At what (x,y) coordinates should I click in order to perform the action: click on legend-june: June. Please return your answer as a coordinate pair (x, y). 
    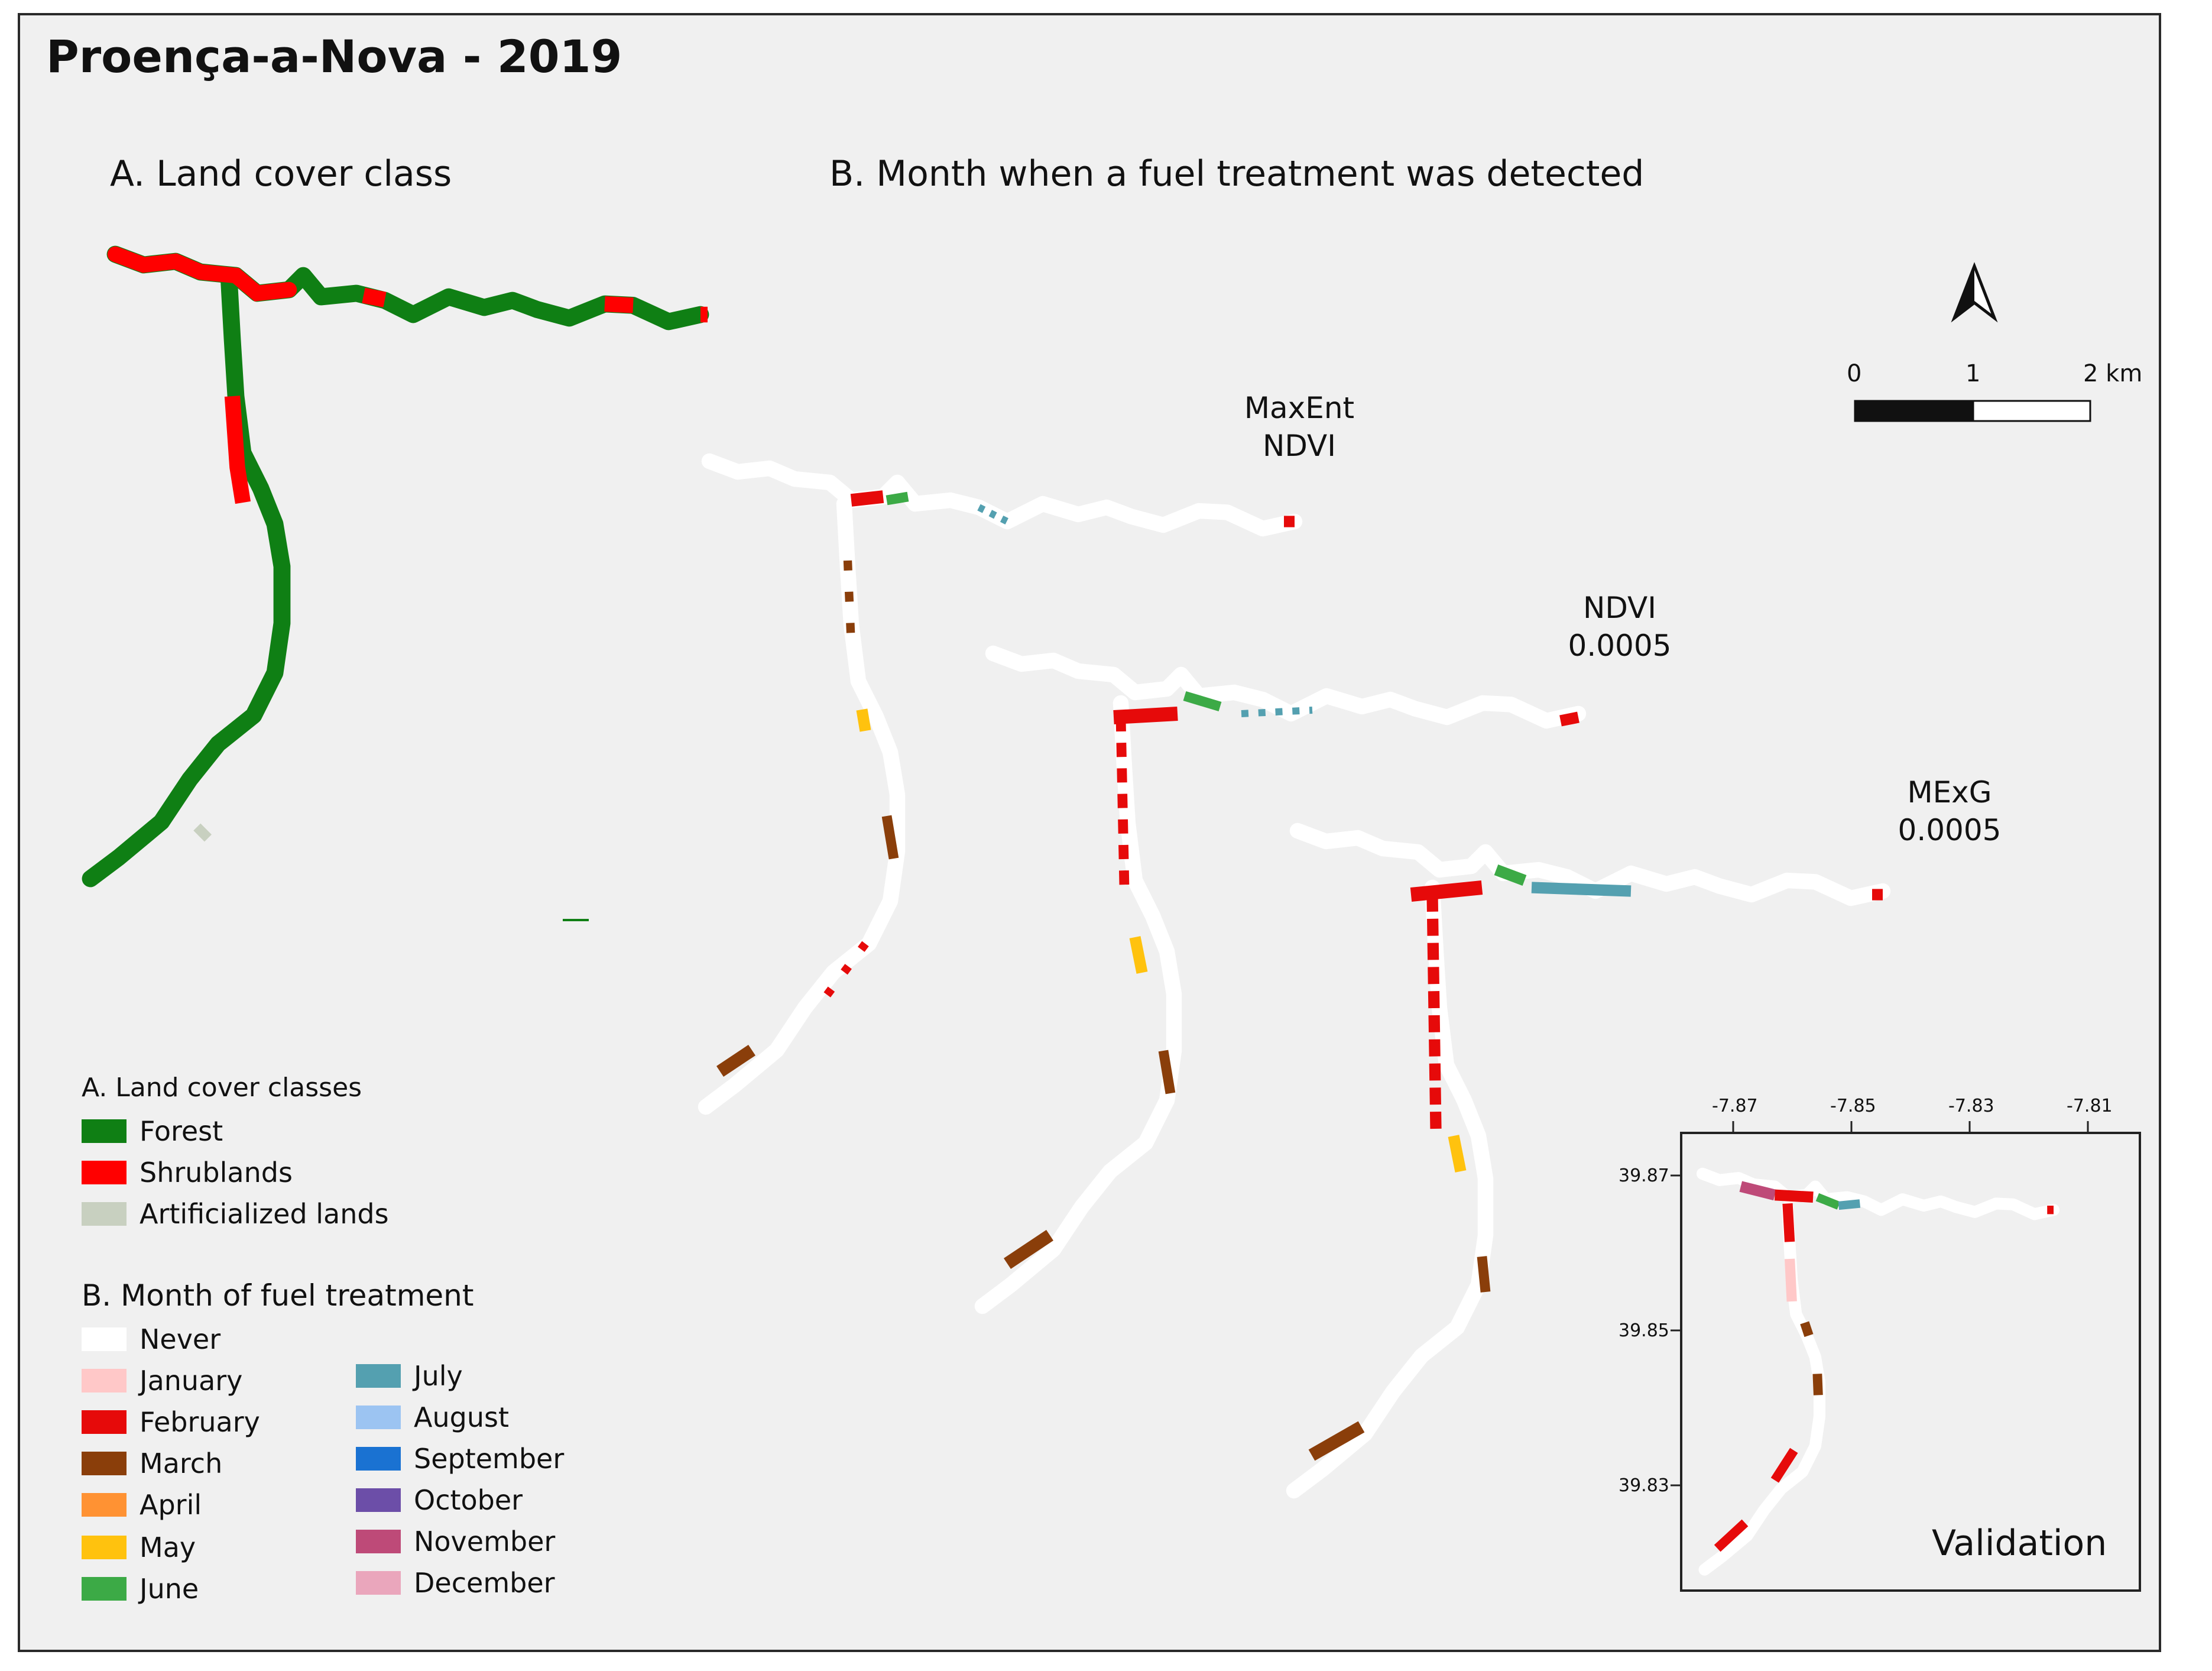
    Looking at the image, I should click on (140, 1589).